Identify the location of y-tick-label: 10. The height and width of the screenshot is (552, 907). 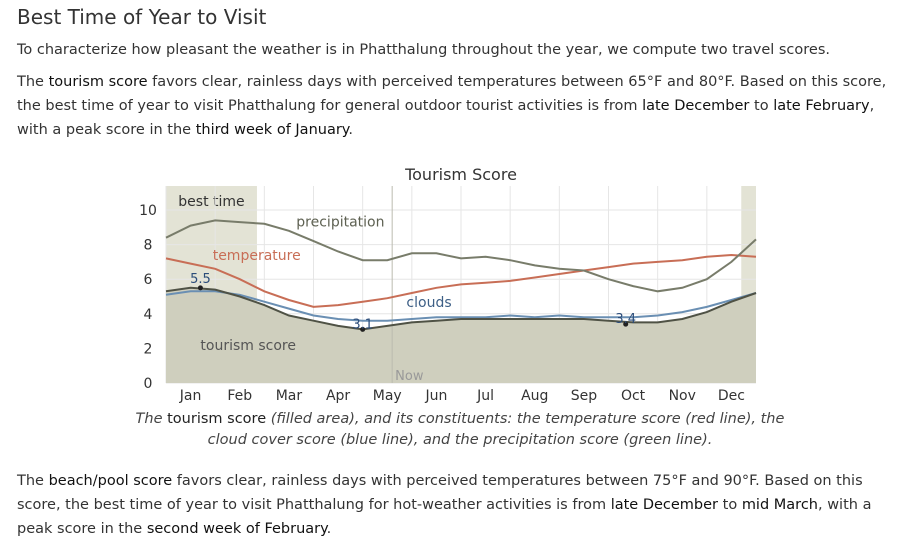
(148, 211).